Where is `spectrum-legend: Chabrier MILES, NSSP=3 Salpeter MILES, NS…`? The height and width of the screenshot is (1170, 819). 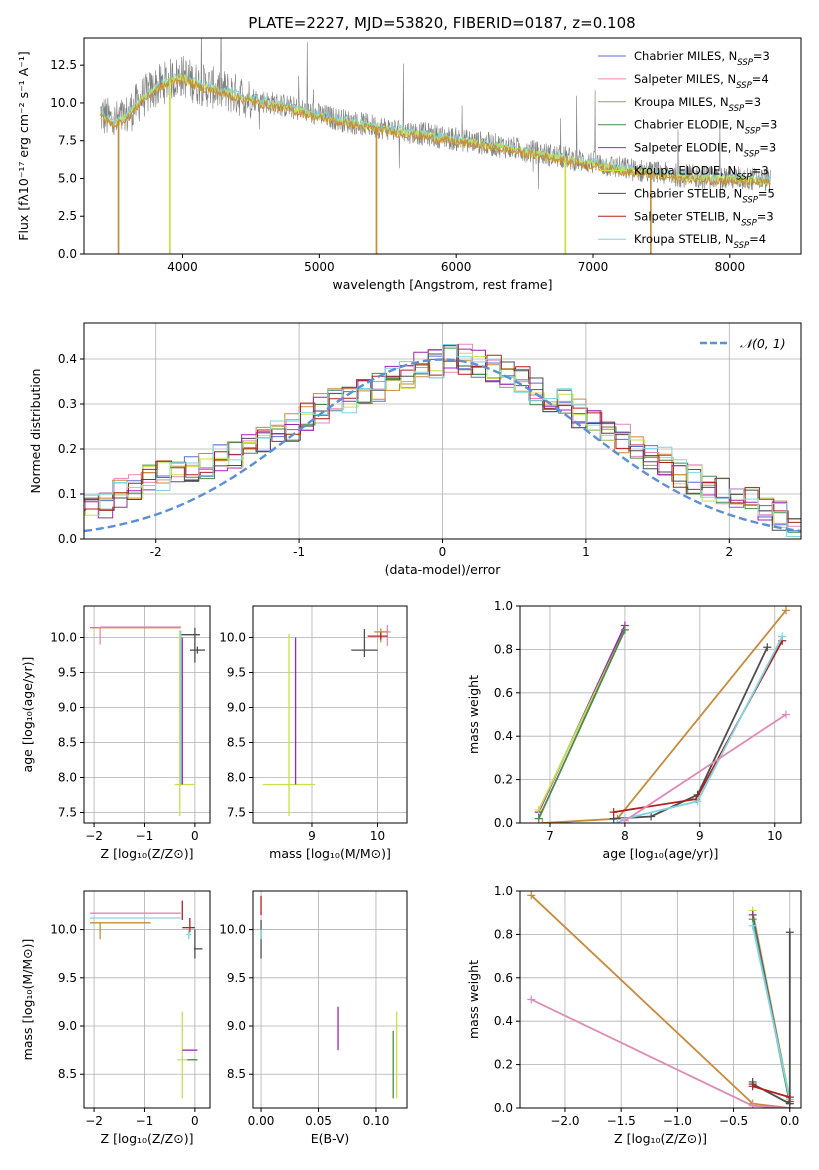 spectrum-legend: Chabrier MILES, NSSP=3 Salpeter MILES, NS… is located at coordinates (687, 150).